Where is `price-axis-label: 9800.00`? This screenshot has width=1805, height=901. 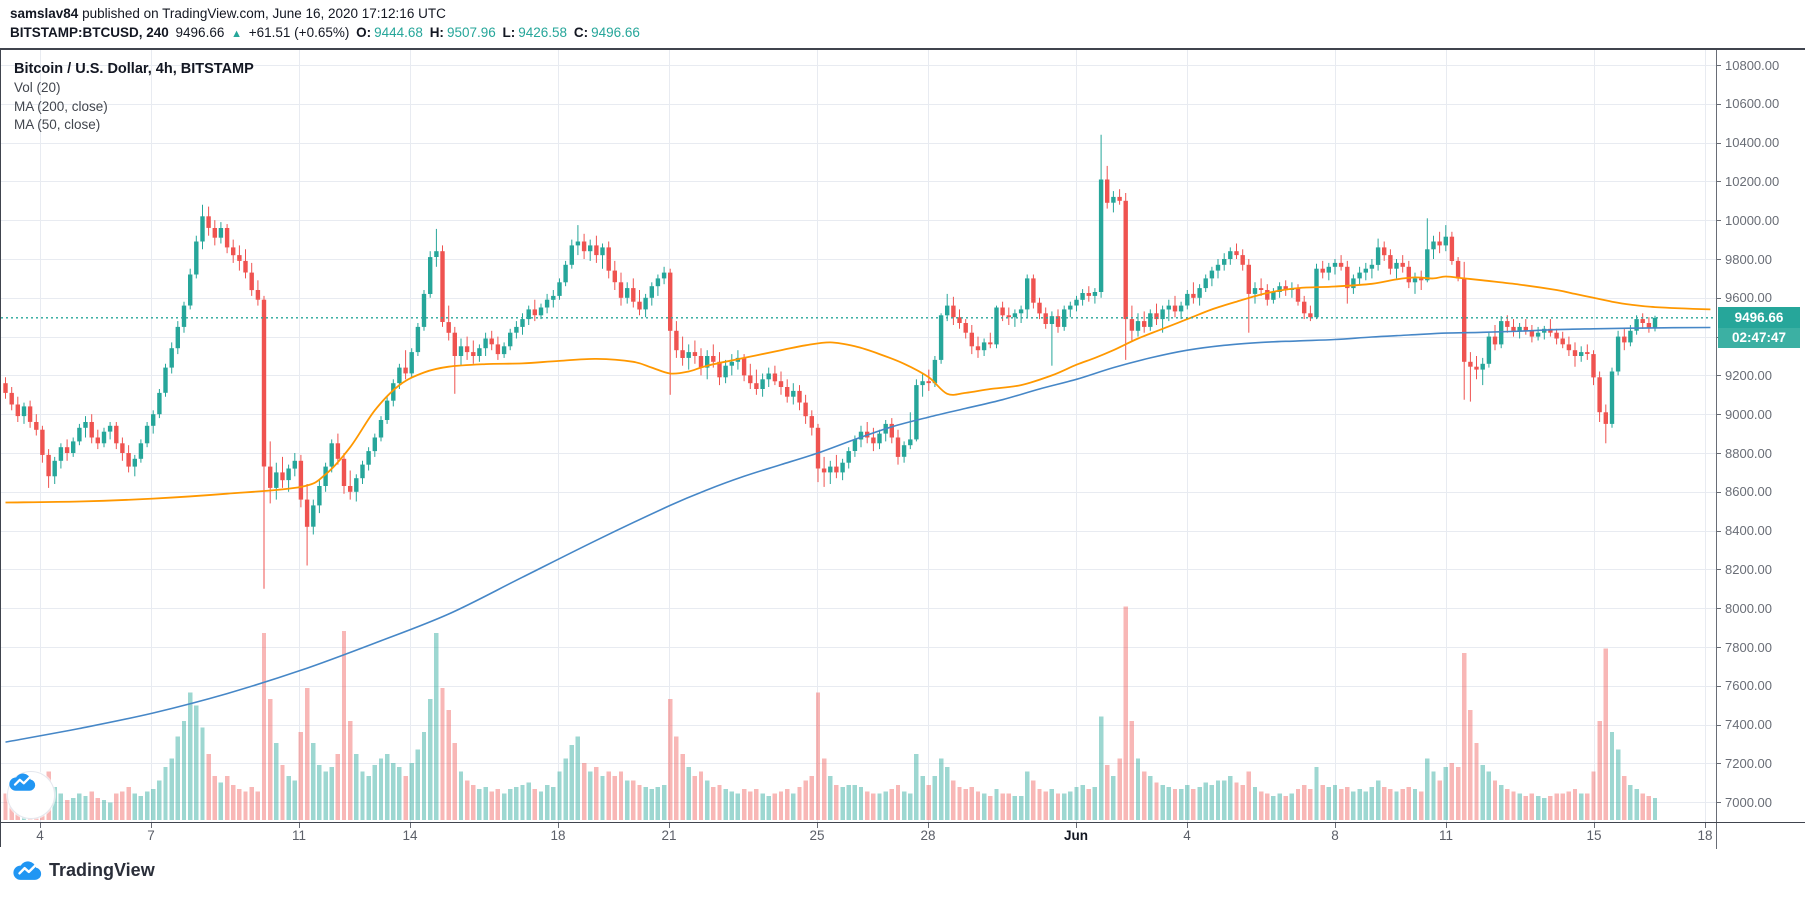
price-axis-label: 9800.00 is located at coordinates (1748, 259).